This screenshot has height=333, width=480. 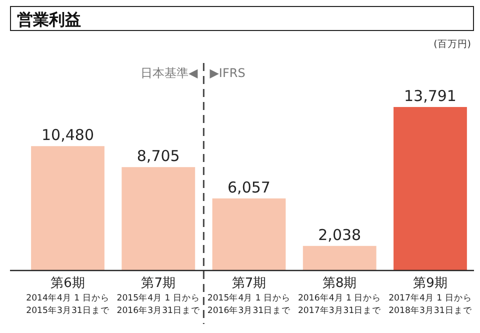 What do you see at coordinates (452, 44) in the screenshot?
I see `text: (百万円)` at bounding box center [452, 44].